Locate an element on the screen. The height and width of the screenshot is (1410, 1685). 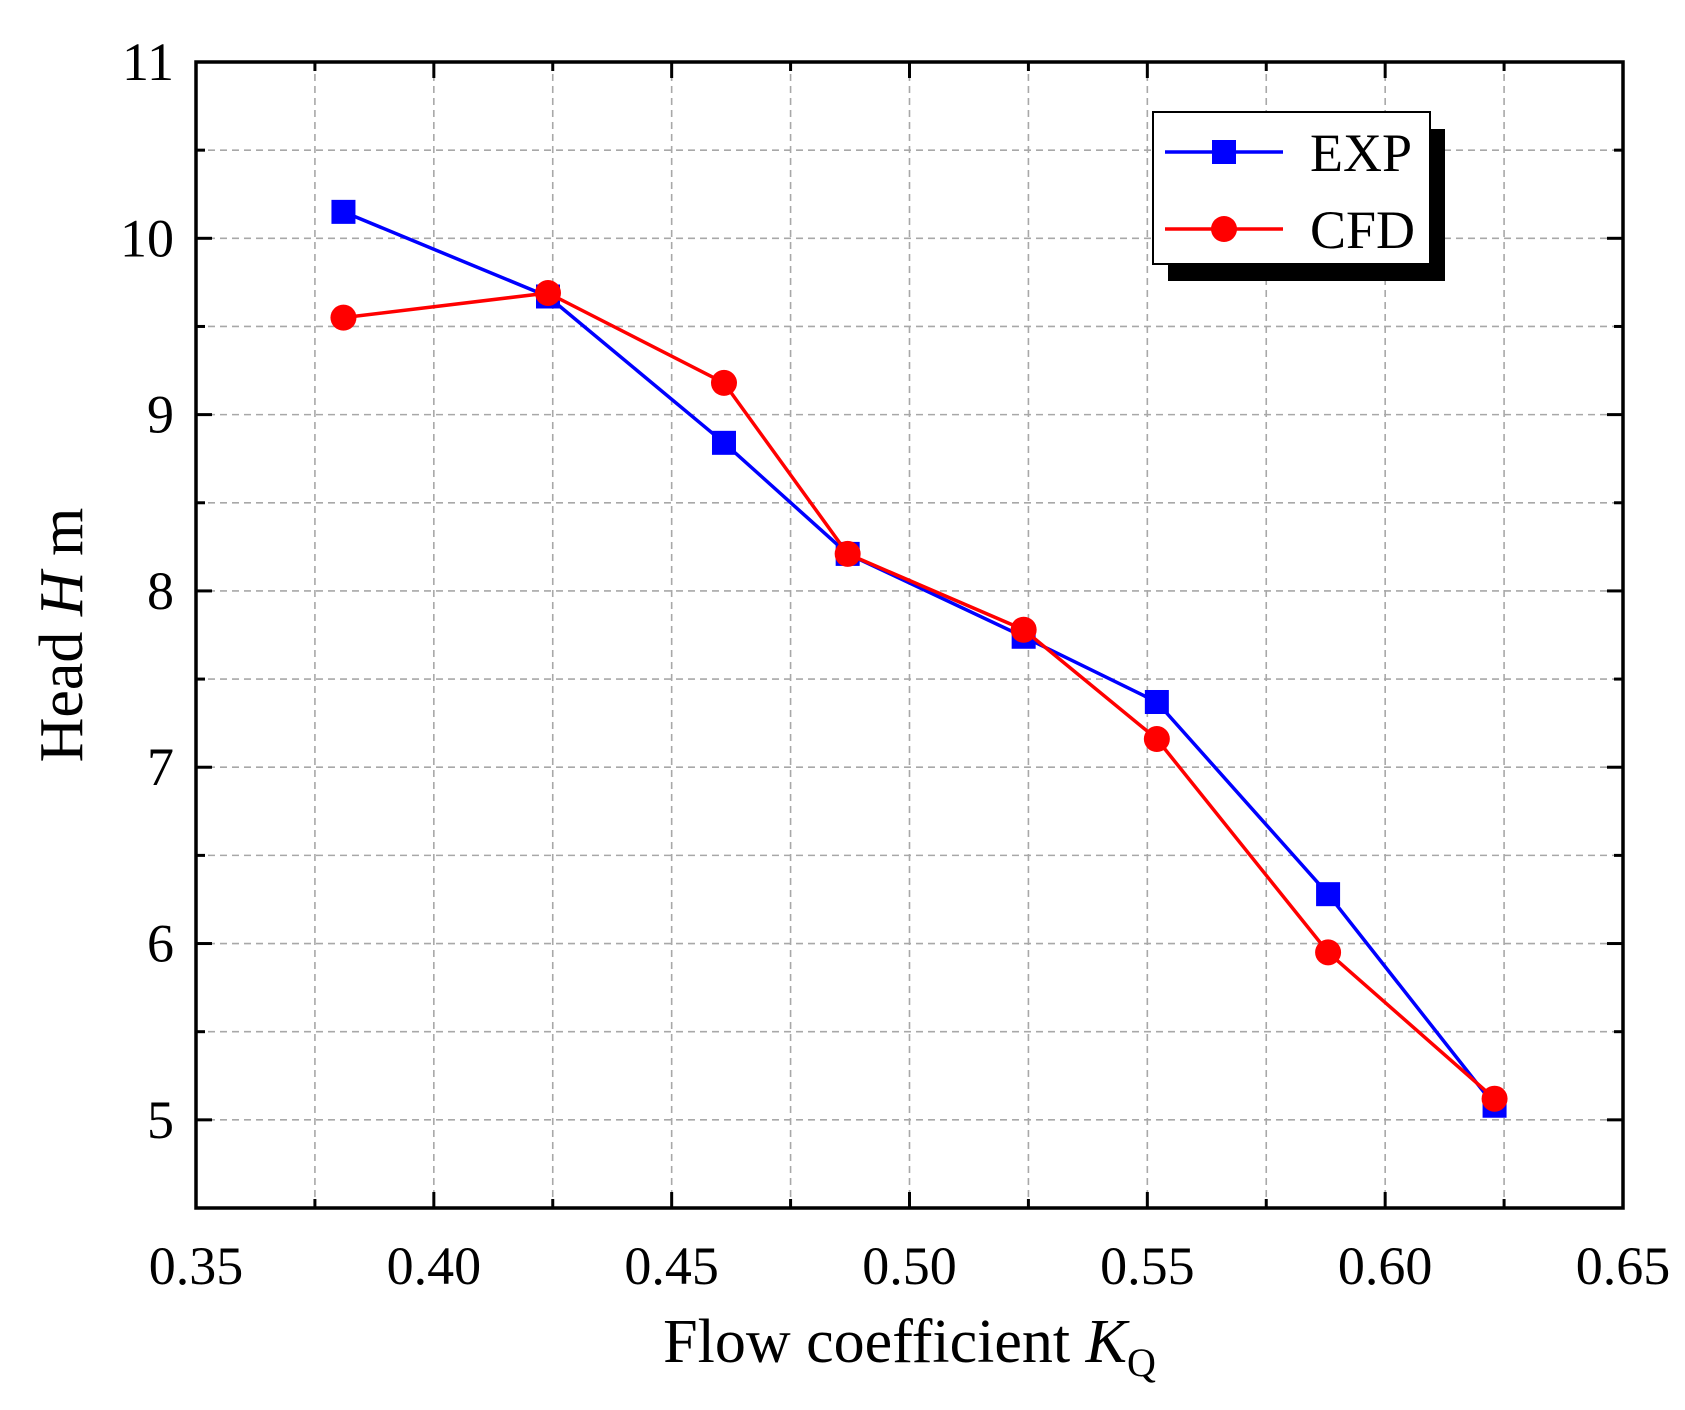
y-tick-labels: 5 6 7 8 9 10 11 is located at coordinates (147, 591).